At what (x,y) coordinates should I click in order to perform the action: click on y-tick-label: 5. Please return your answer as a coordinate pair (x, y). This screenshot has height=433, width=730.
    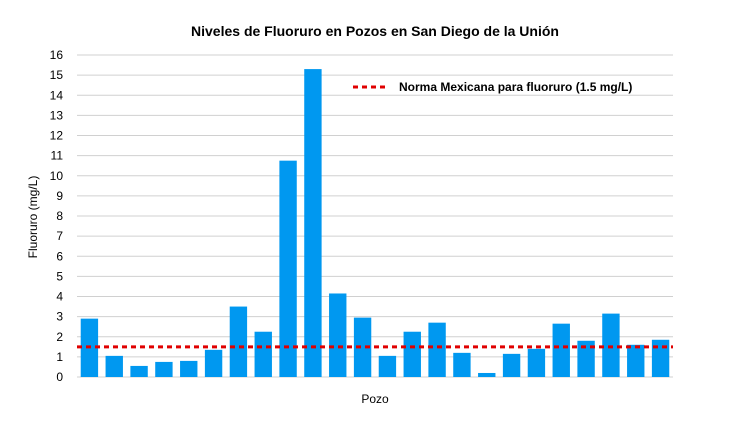
    Looking at the image, I should click on (59, 276).